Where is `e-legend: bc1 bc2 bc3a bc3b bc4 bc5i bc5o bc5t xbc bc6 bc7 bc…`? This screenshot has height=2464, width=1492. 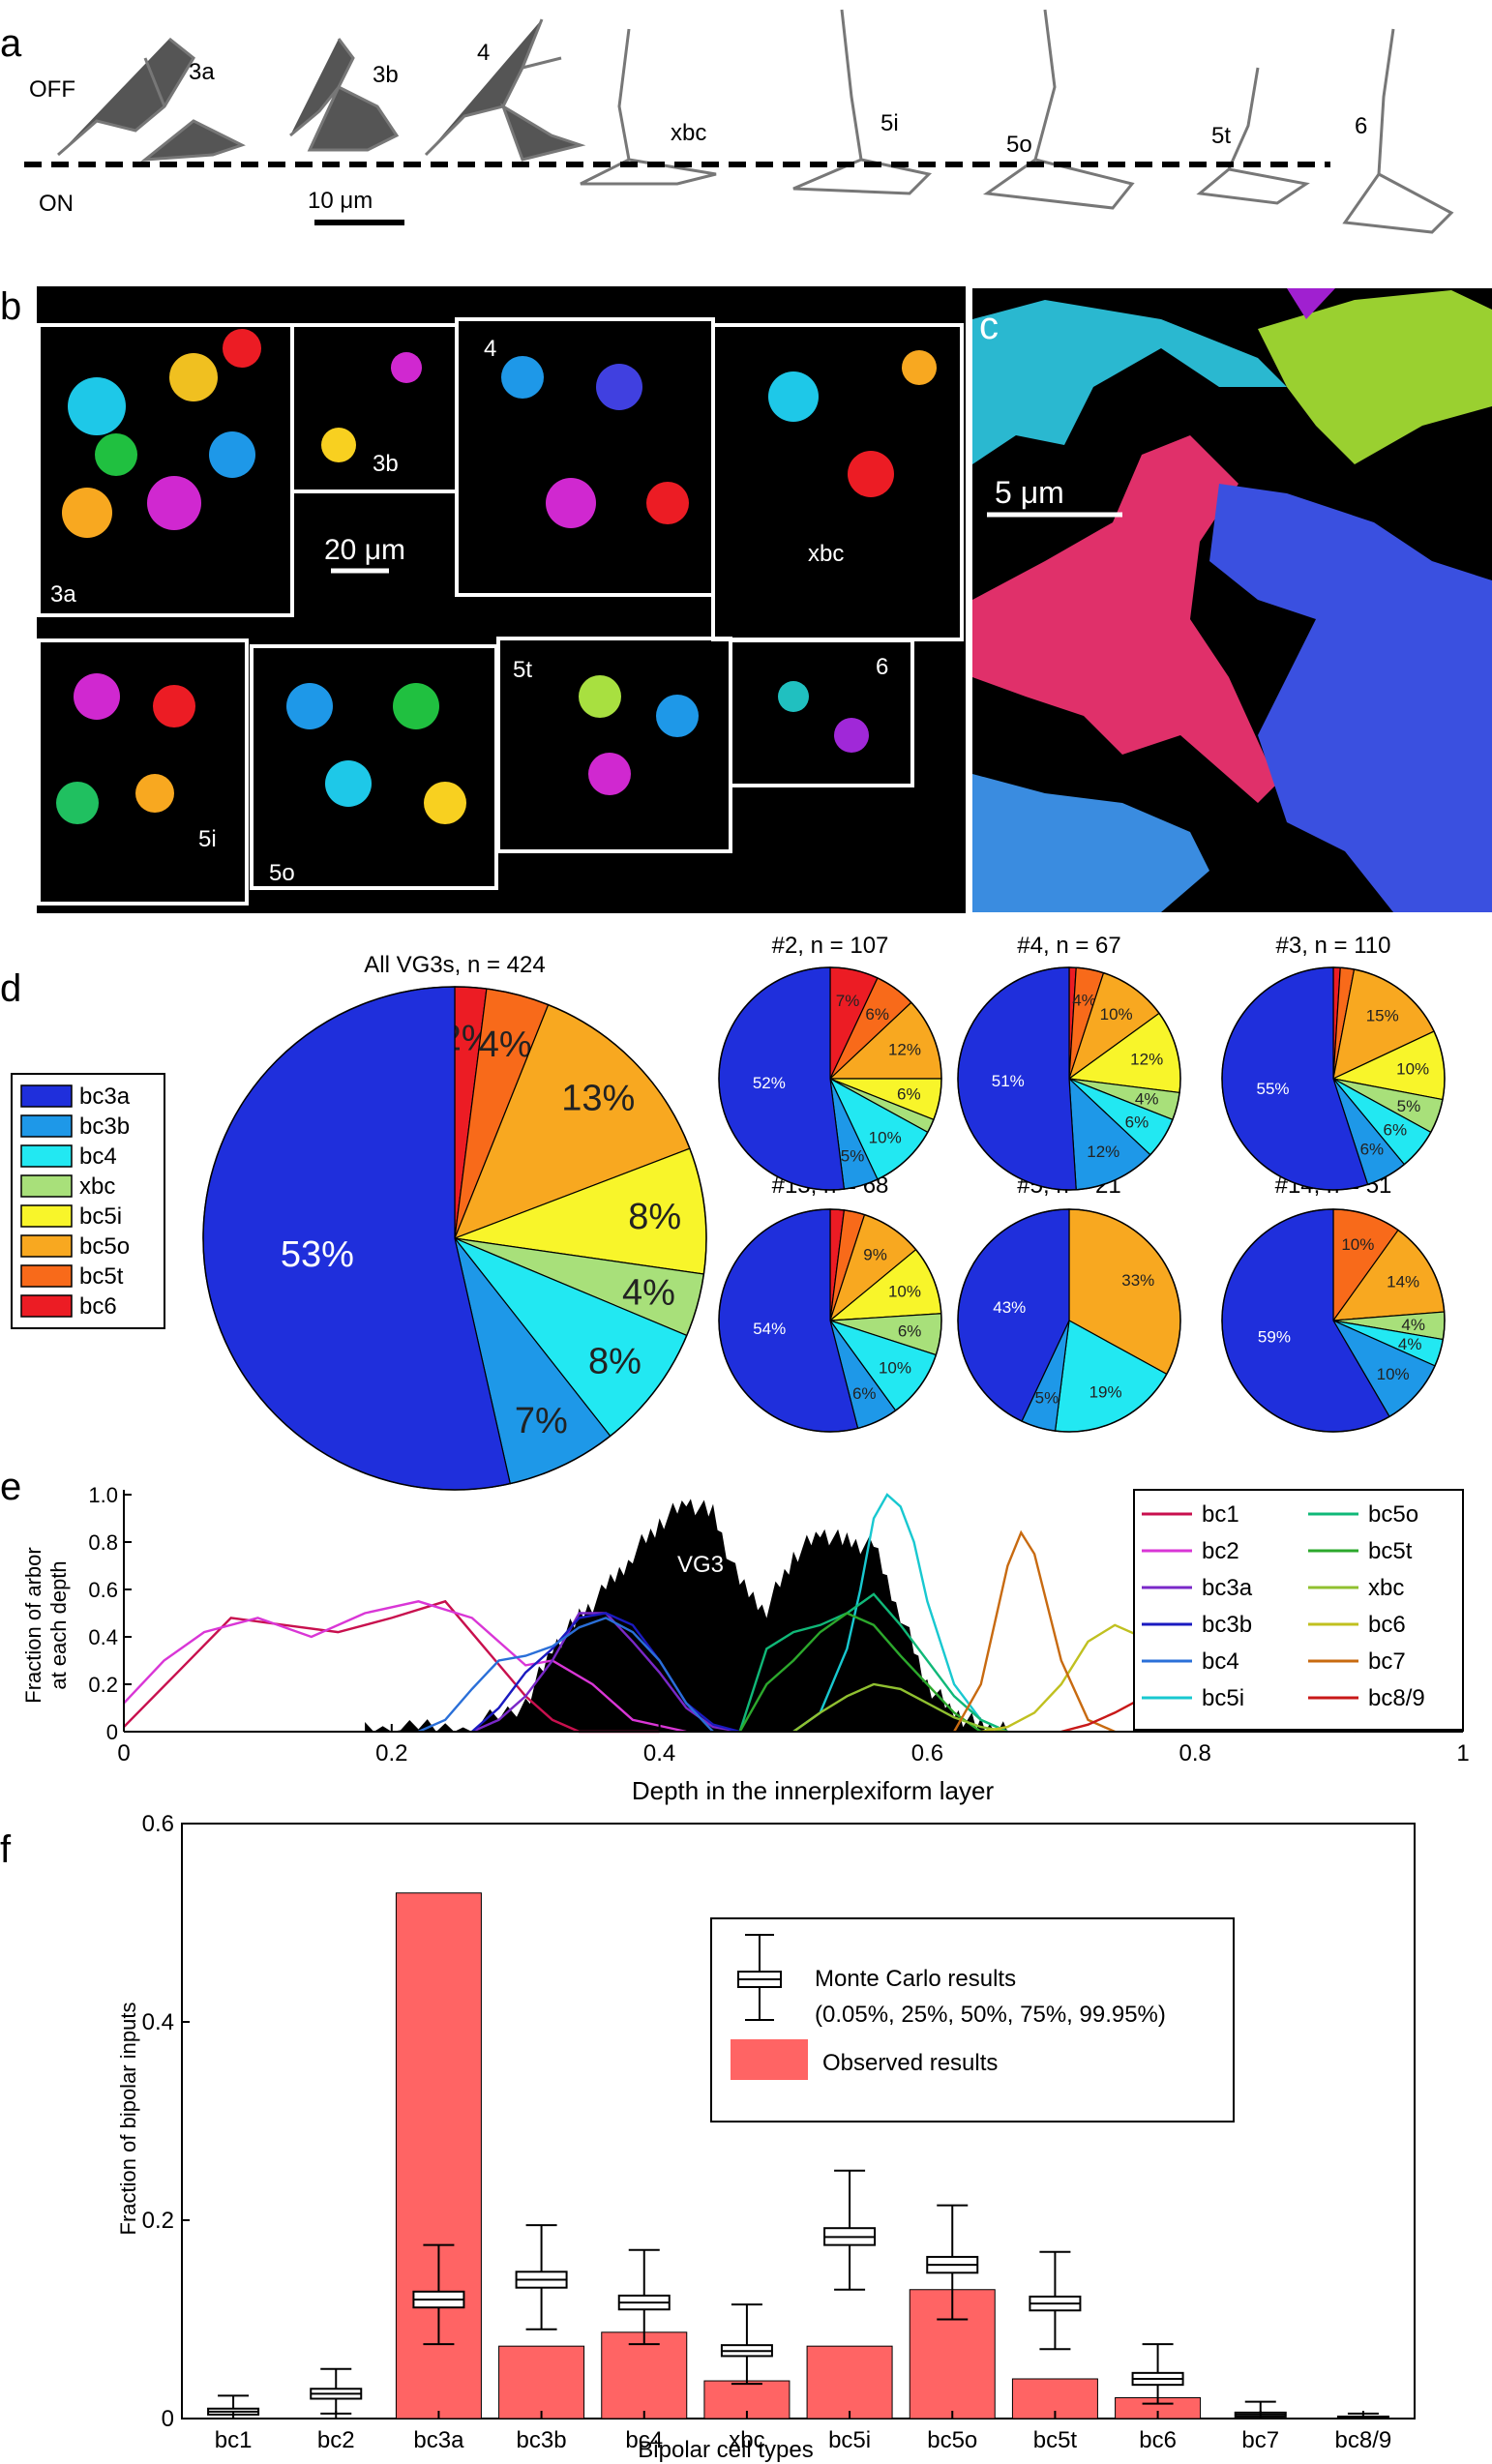 e-legend: bc1 bc2 bc3a bc3b bc4 bc5i bc5o bc5t xbc bc6 bc7 bc… is located at coordinates (1298, 1610).